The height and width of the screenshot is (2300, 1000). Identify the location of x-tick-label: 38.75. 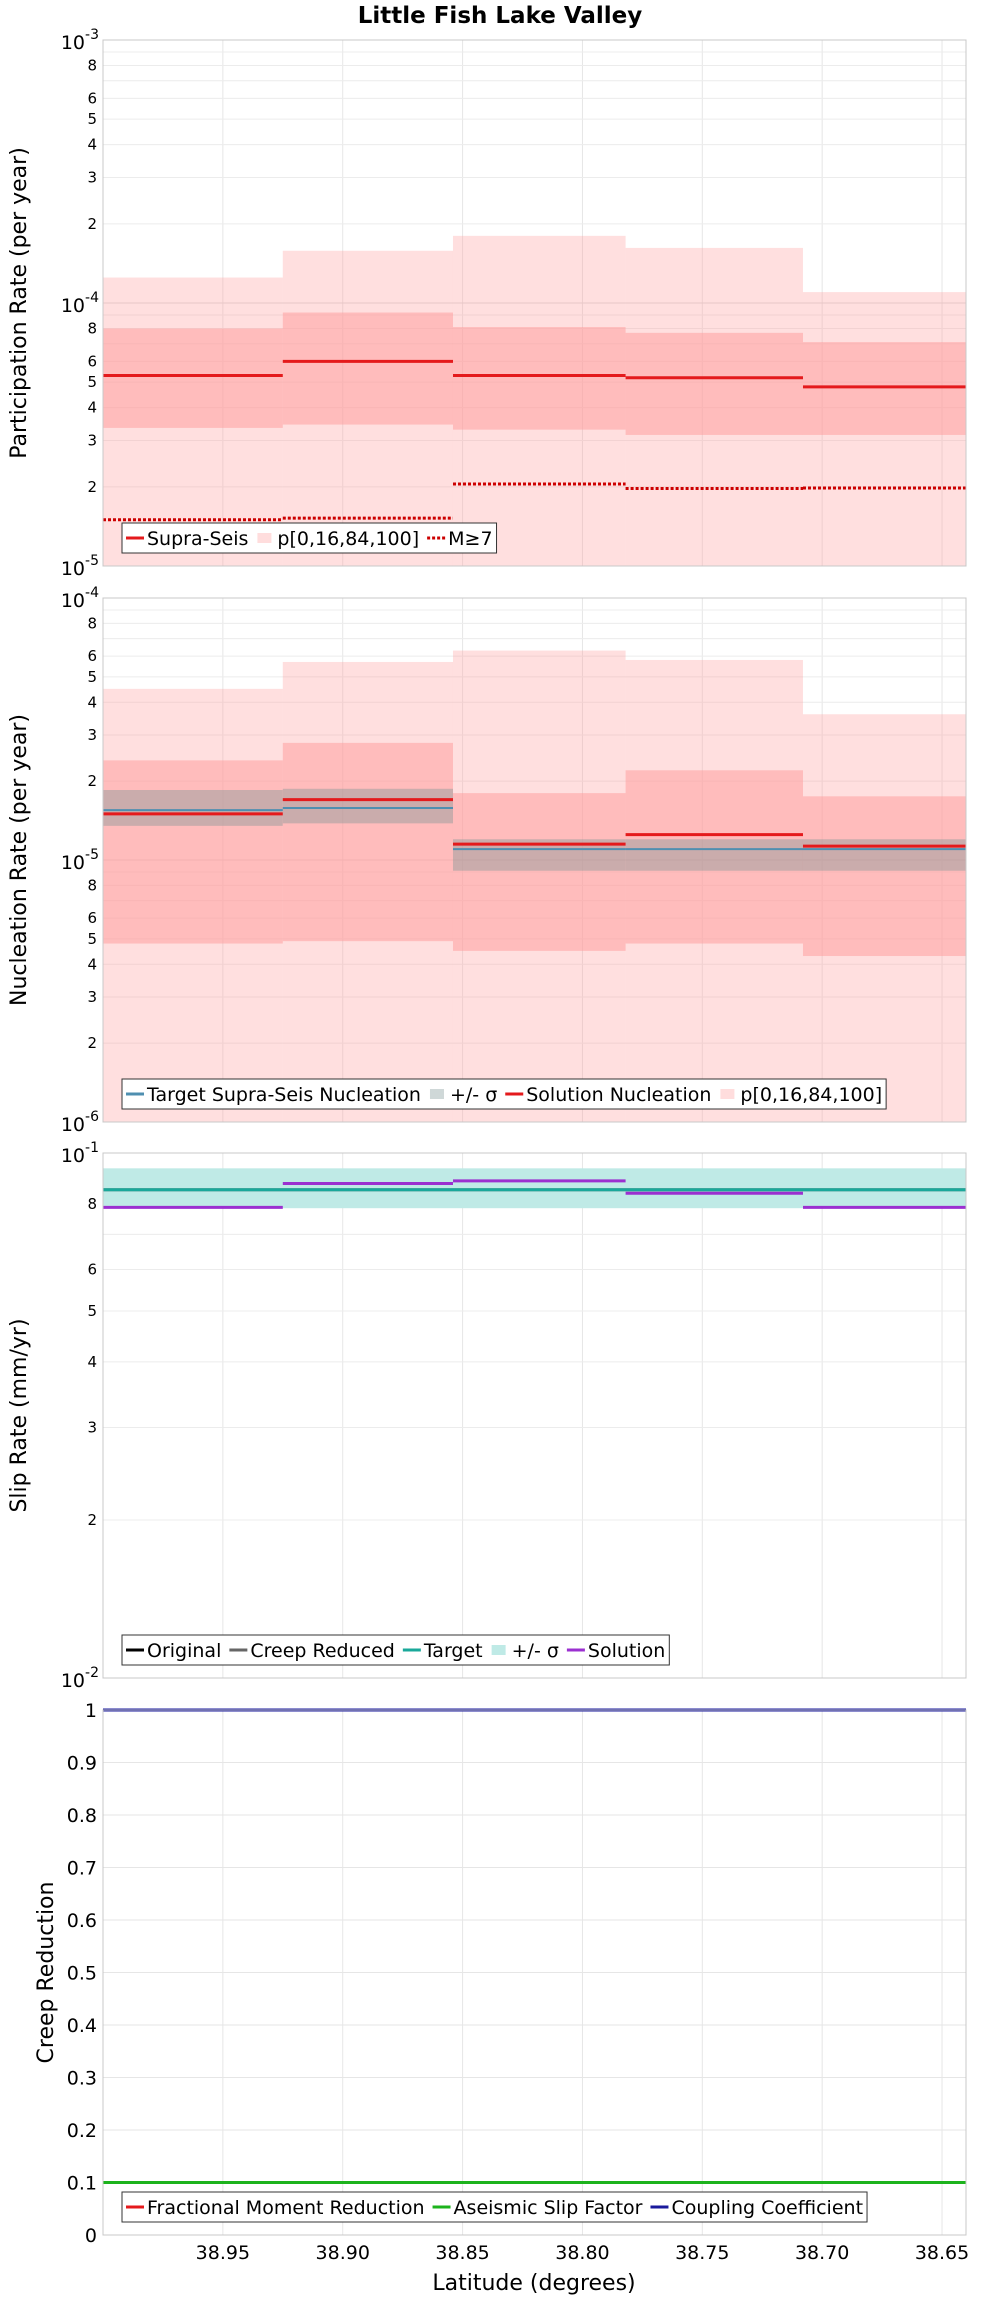
(702, 2253).